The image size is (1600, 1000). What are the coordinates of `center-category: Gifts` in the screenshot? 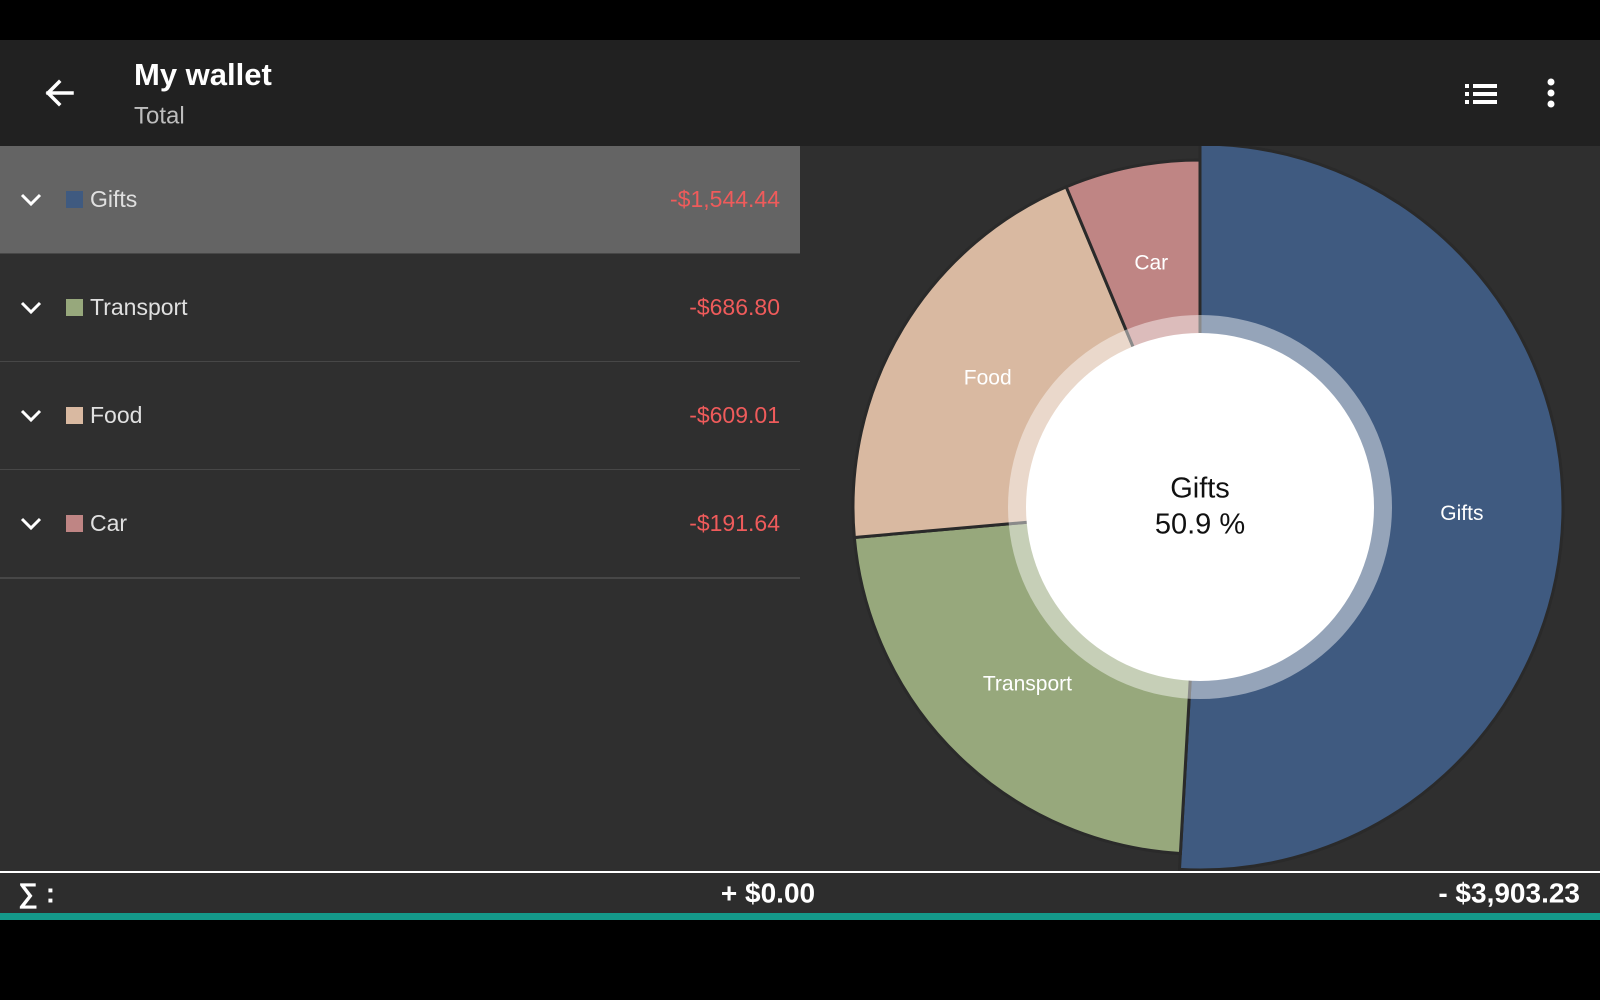 It's located at (1200, 489).